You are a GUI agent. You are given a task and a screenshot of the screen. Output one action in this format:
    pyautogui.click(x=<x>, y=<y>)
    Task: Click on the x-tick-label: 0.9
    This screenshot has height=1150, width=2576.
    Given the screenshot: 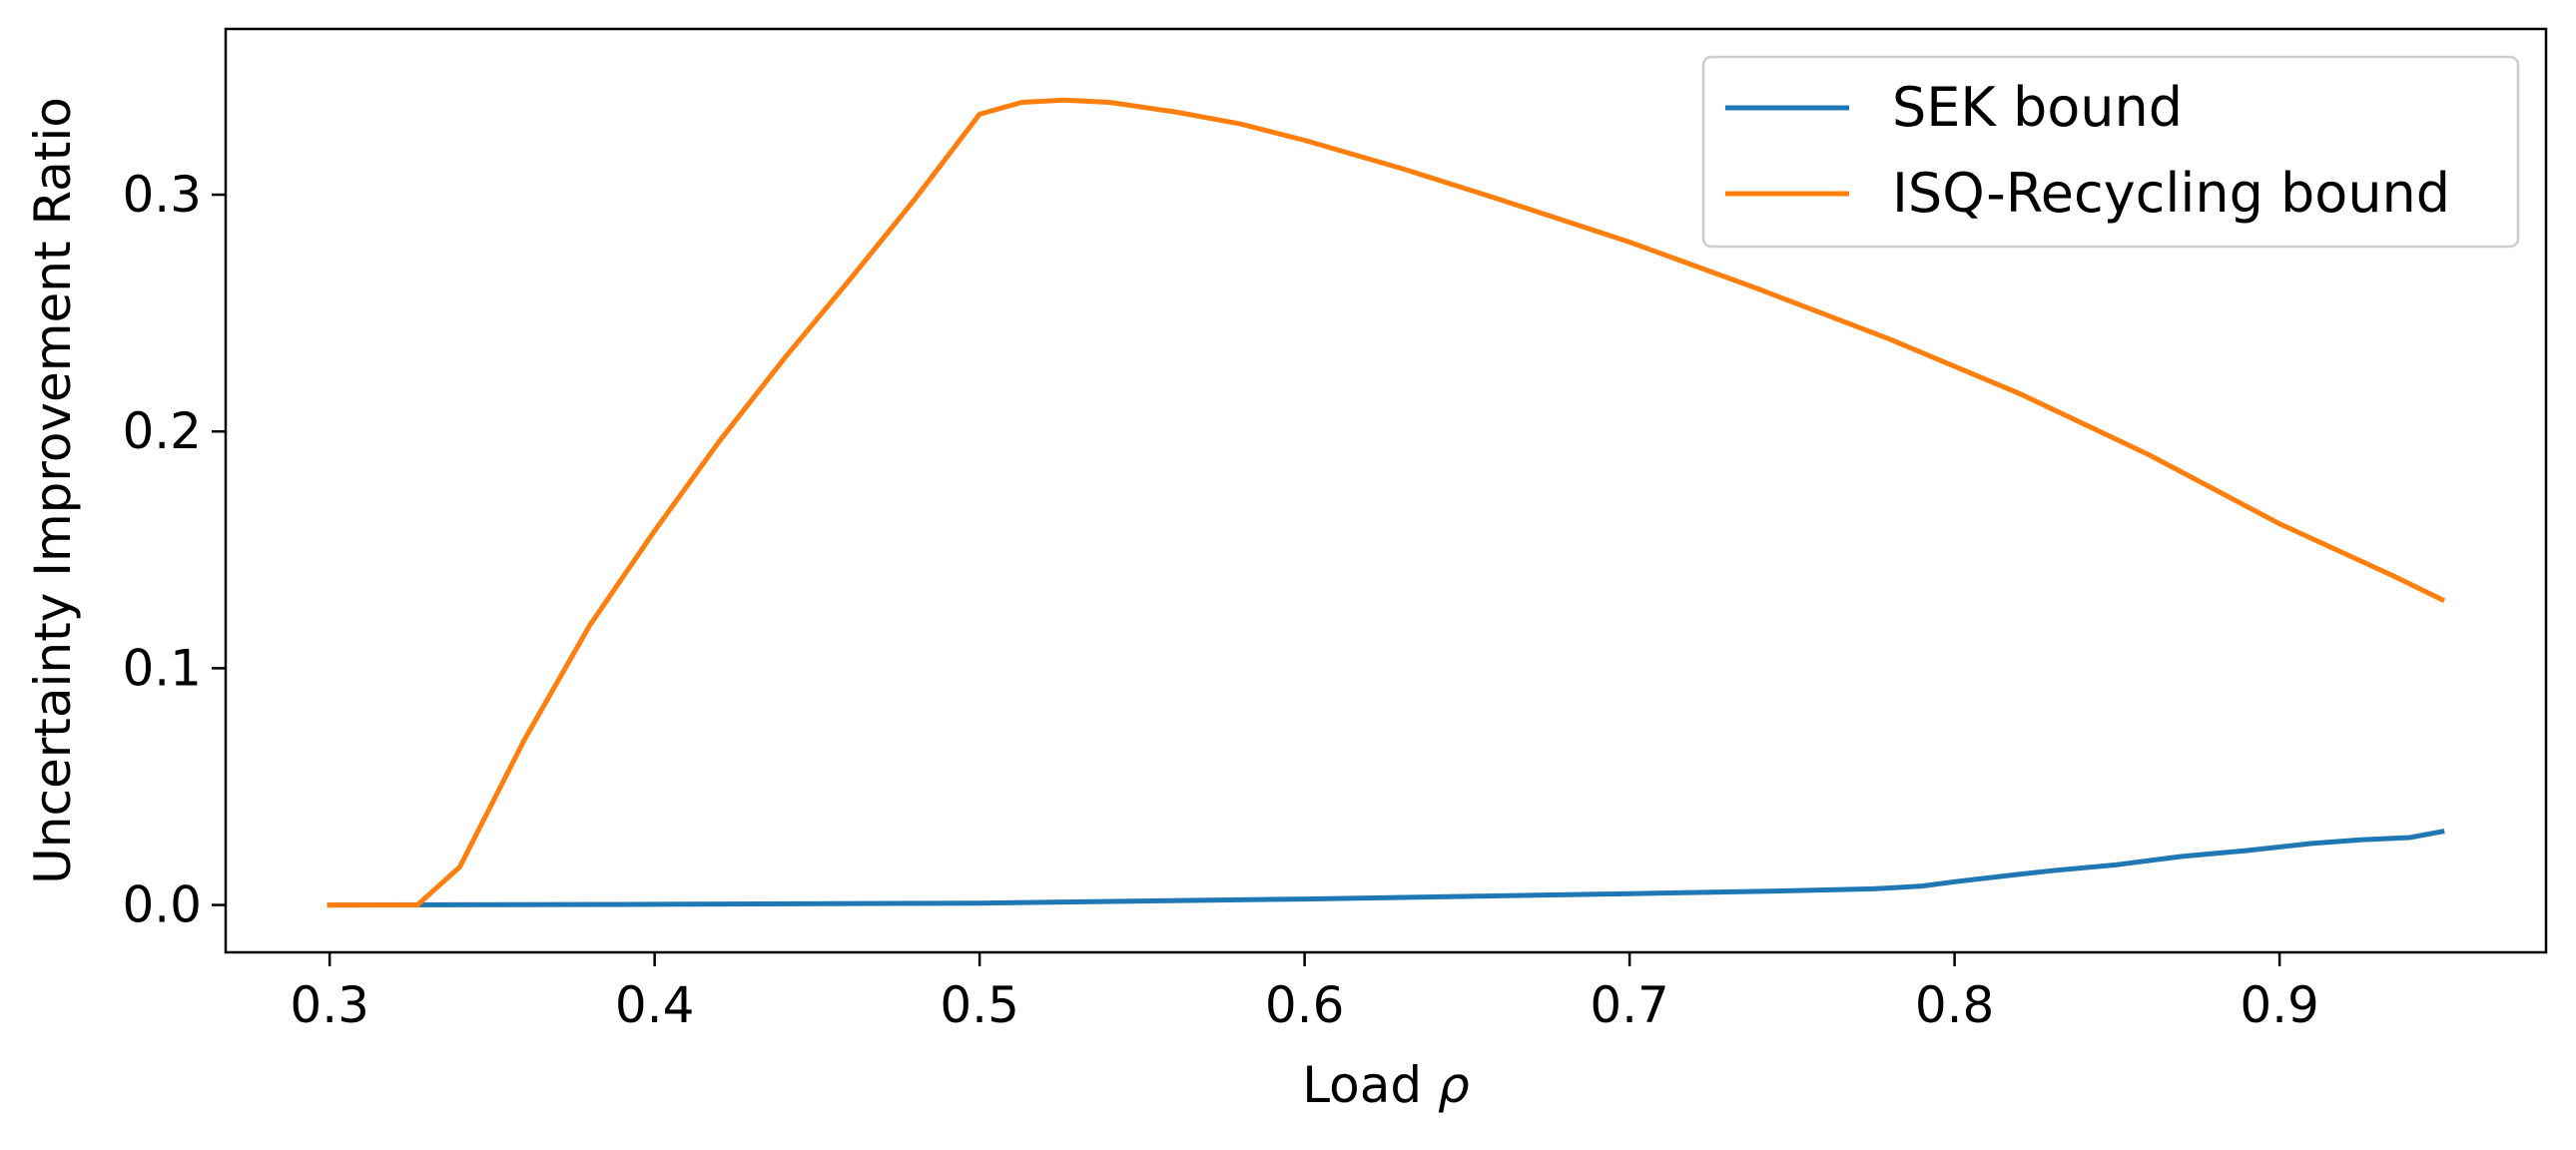 What is the action you would take?
    pyautogui.click(x=2279, y=1005)
    